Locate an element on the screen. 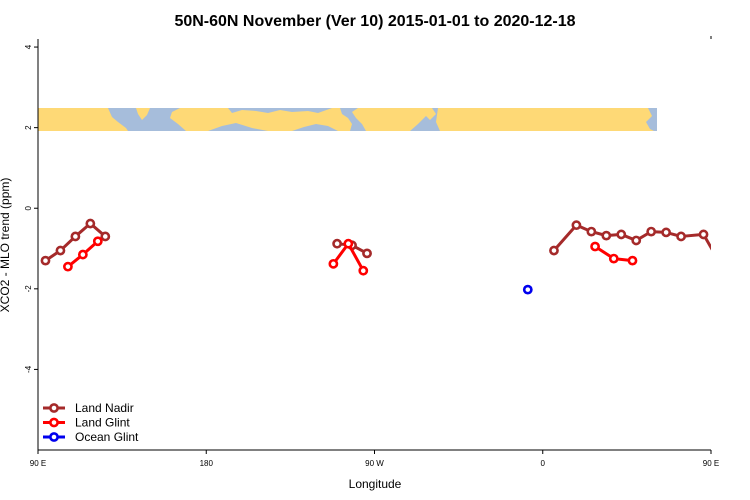 The width and height of the screenshot is (750, 500). x-tick-label: 180 is located at coordinates (207, 463).